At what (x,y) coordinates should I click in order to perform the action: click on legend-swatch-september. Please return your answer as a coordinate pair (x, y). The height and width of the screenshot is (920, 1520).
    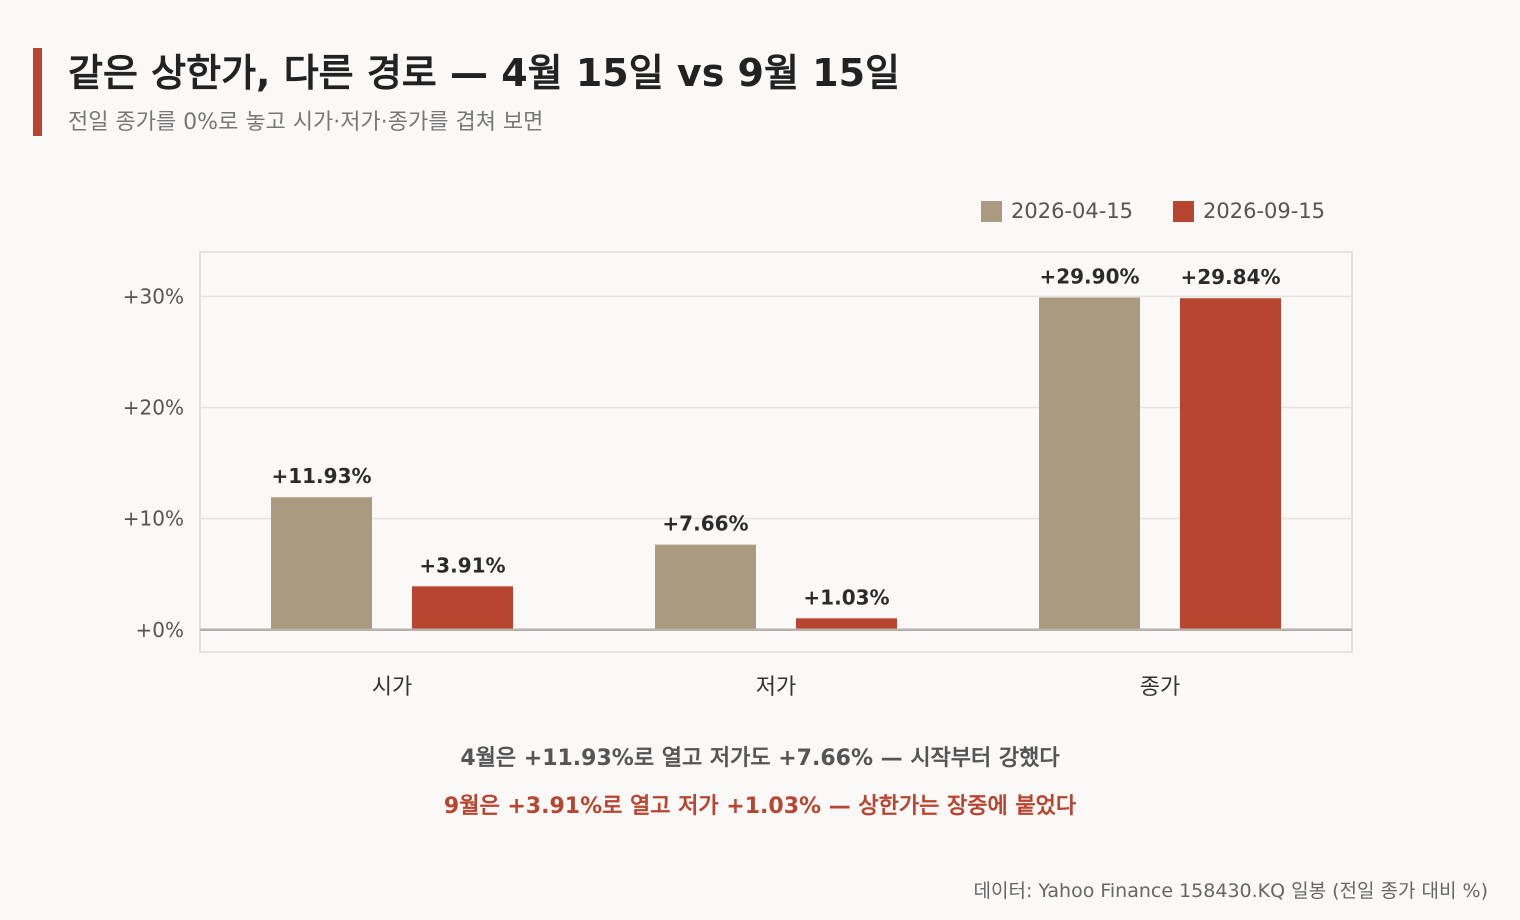
    Looking at the image, I should click on (1183, 211).